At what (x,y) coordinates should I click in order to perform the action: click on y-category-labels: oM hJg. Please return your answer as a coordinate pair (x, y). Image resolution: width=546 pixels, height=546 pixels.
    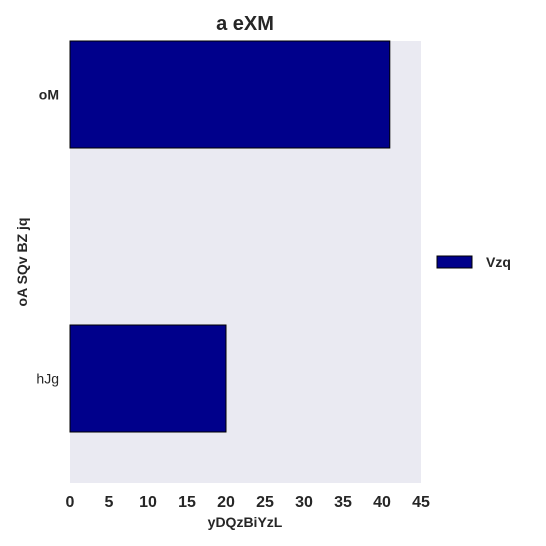
    Looking at the image, I should click on (47, 237).